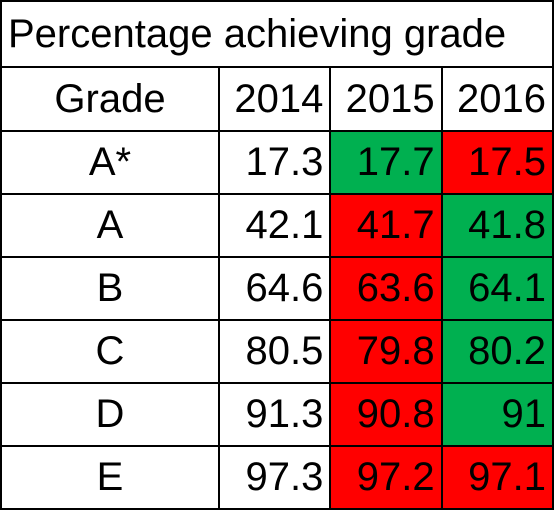 The height and width of the screenshot is (510, 554). I want to click on header-row: Grade 2014 2015 2016, so click(277, 99).